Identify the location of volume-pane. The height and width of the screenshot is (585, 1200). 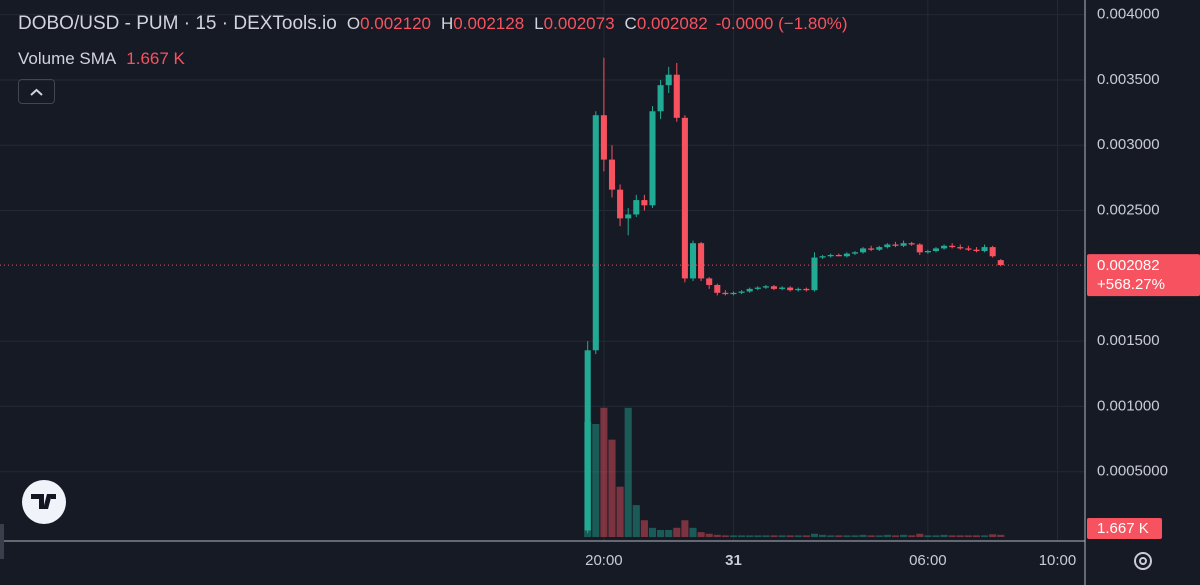
(794, 472).